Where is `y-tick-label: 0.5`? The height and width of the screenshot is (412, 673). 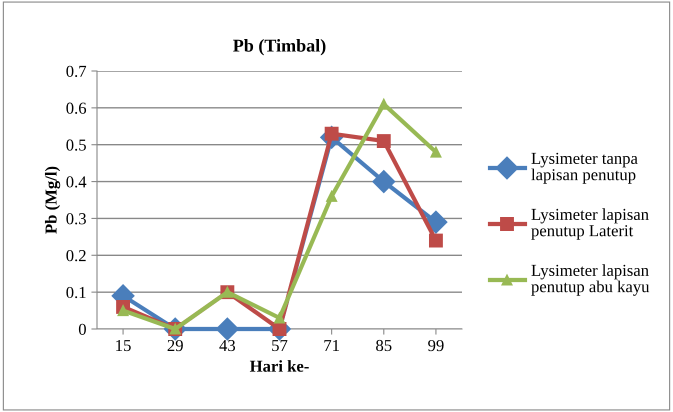 y-tick-label: 0.5 is located at coordinates (76, 145).